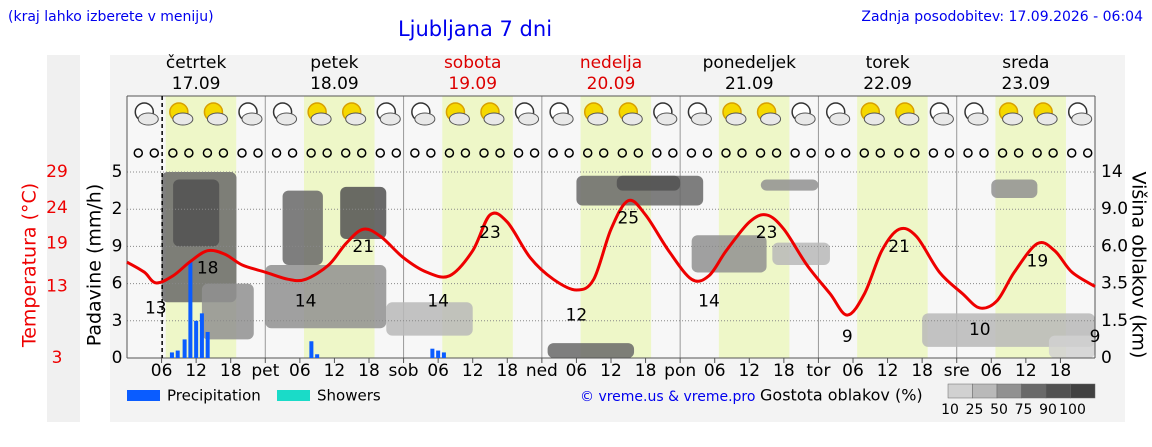 This screenshot has width=1152, height=447. I want to click on y-label: Temperatura (°C), so click(30, 265).